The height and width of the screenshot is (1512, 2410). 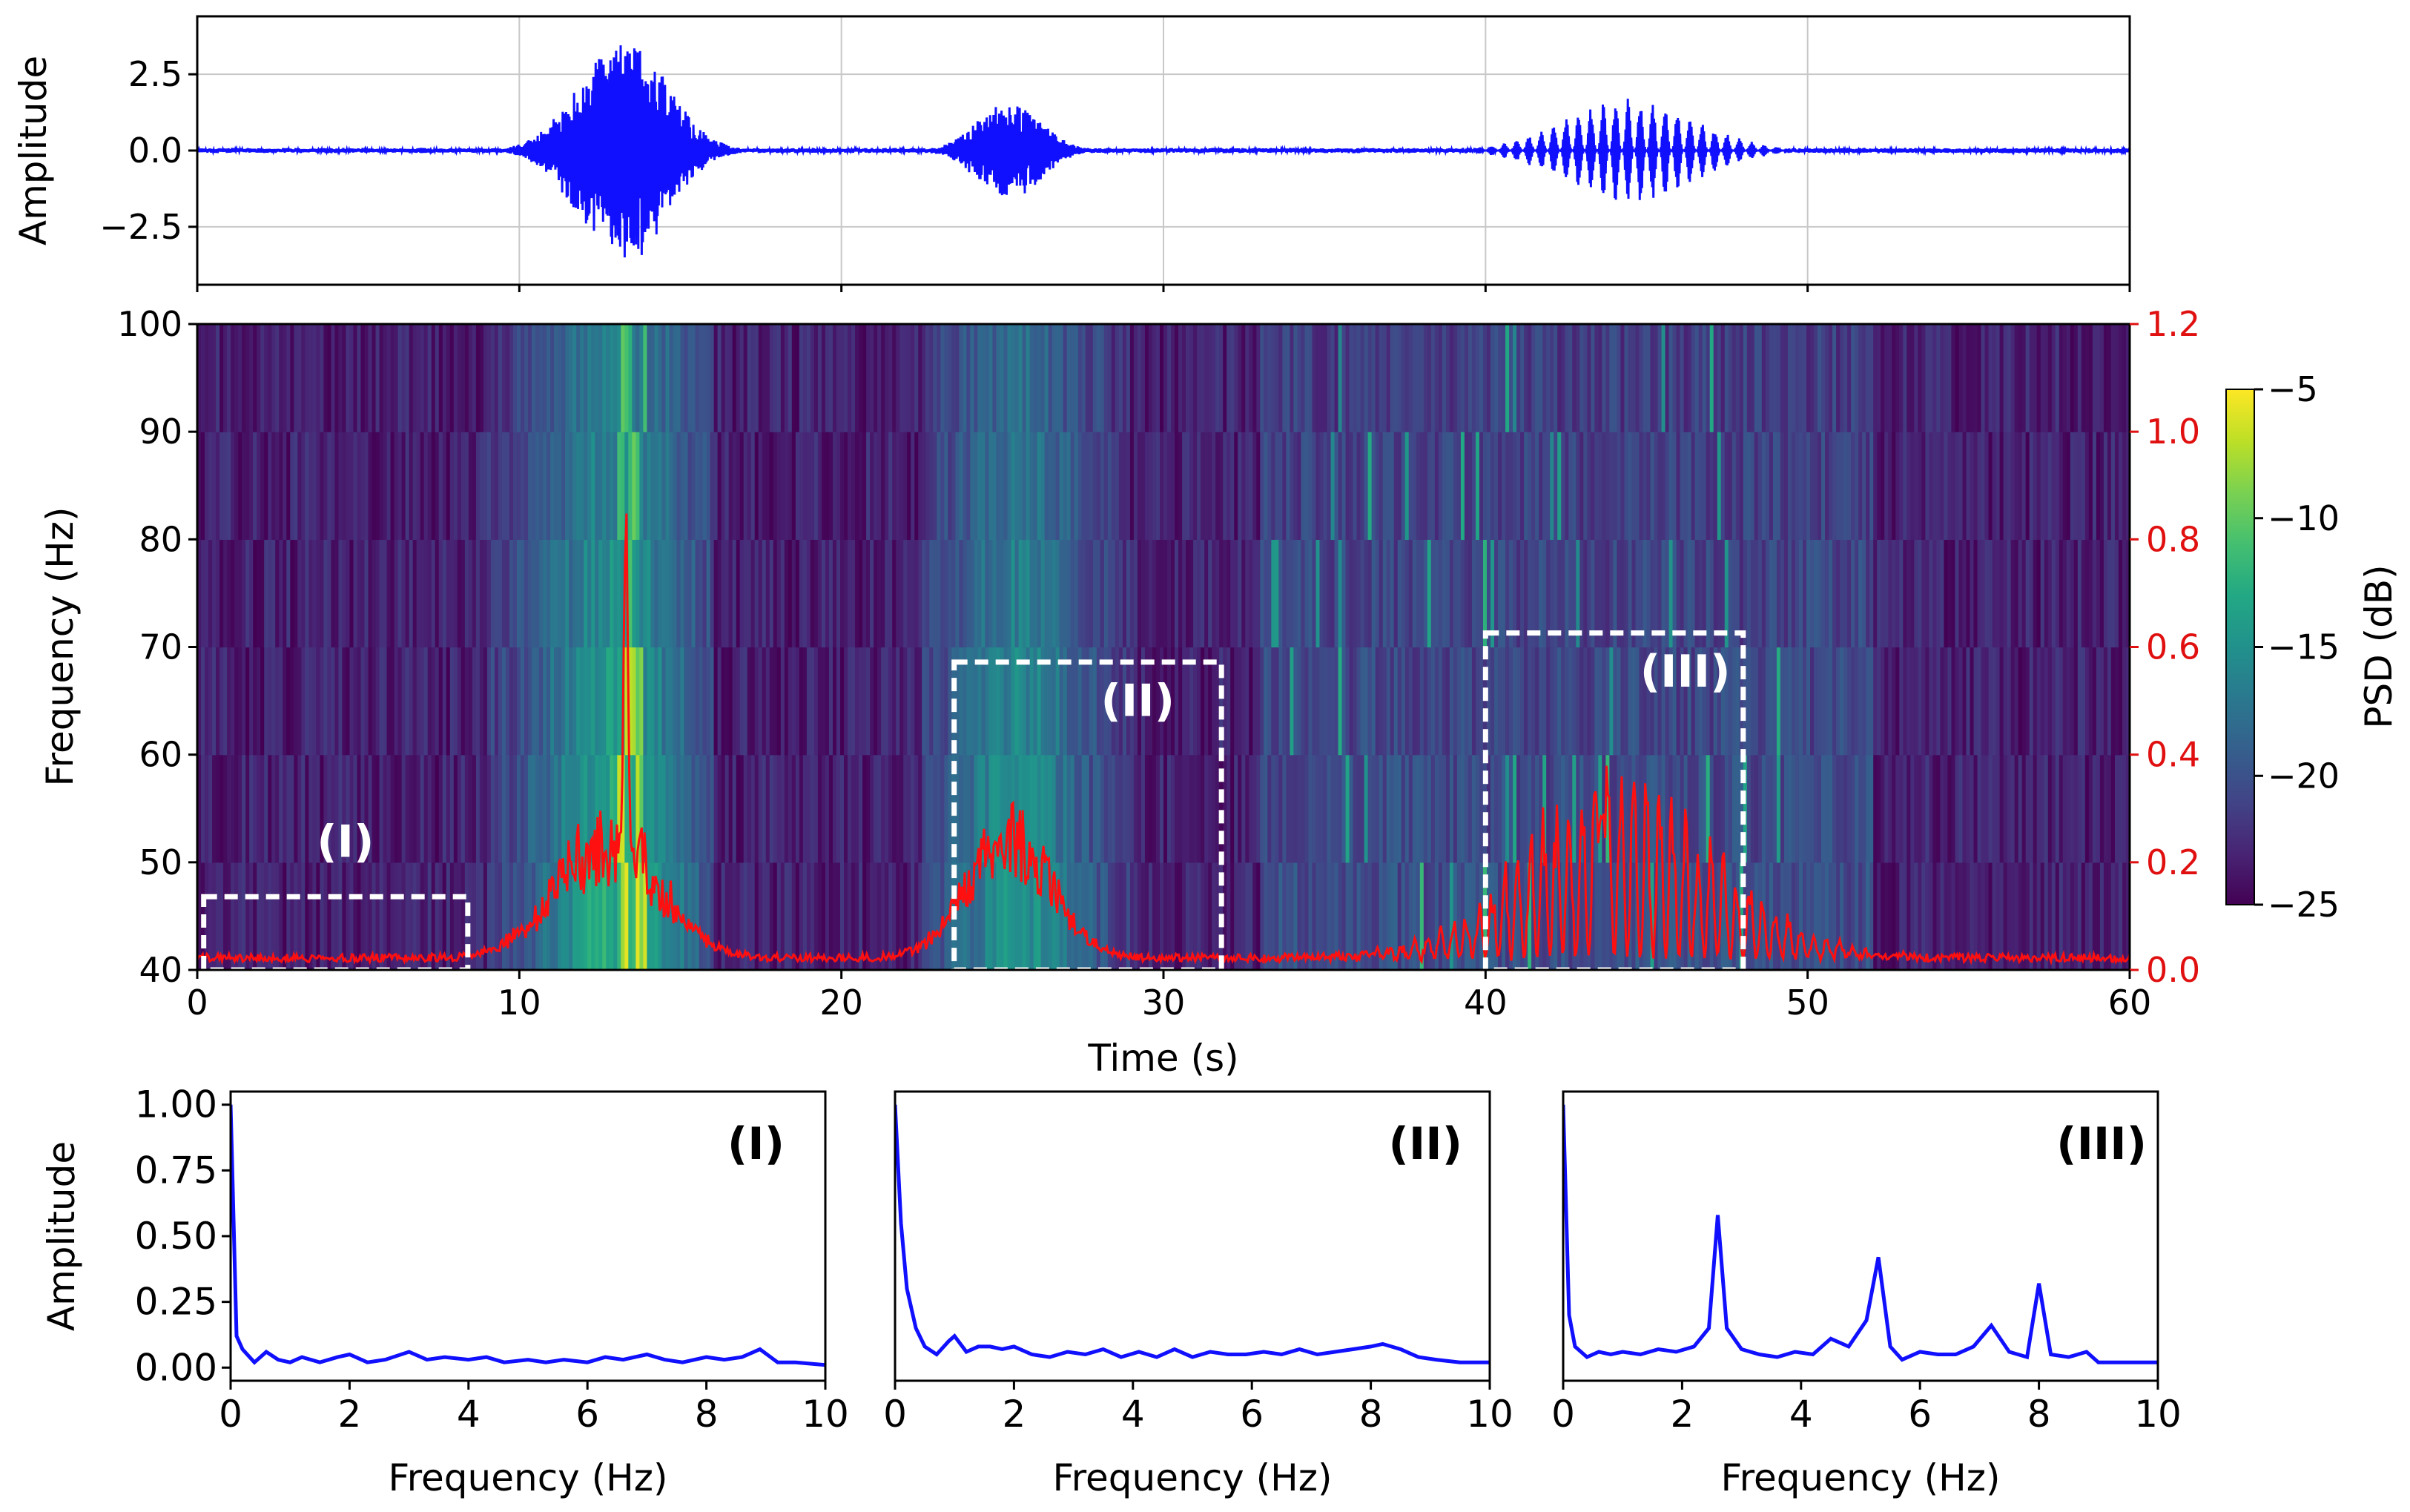 I want to click on spec-right-ytick-label: 0.4, so click(x=2173, y=755).